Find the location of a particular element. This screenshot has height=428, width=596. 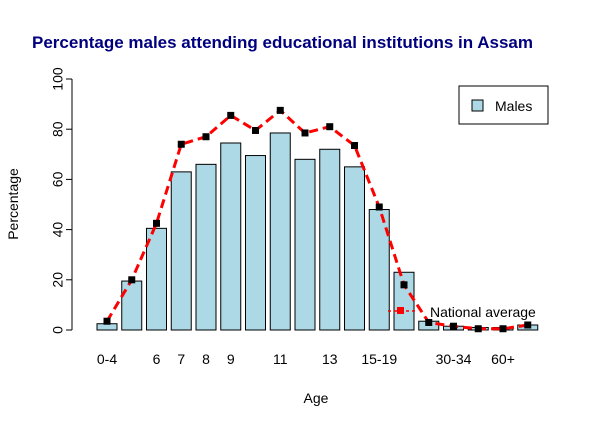

y-tick-label: 40 is located at coordinates (58, 230).